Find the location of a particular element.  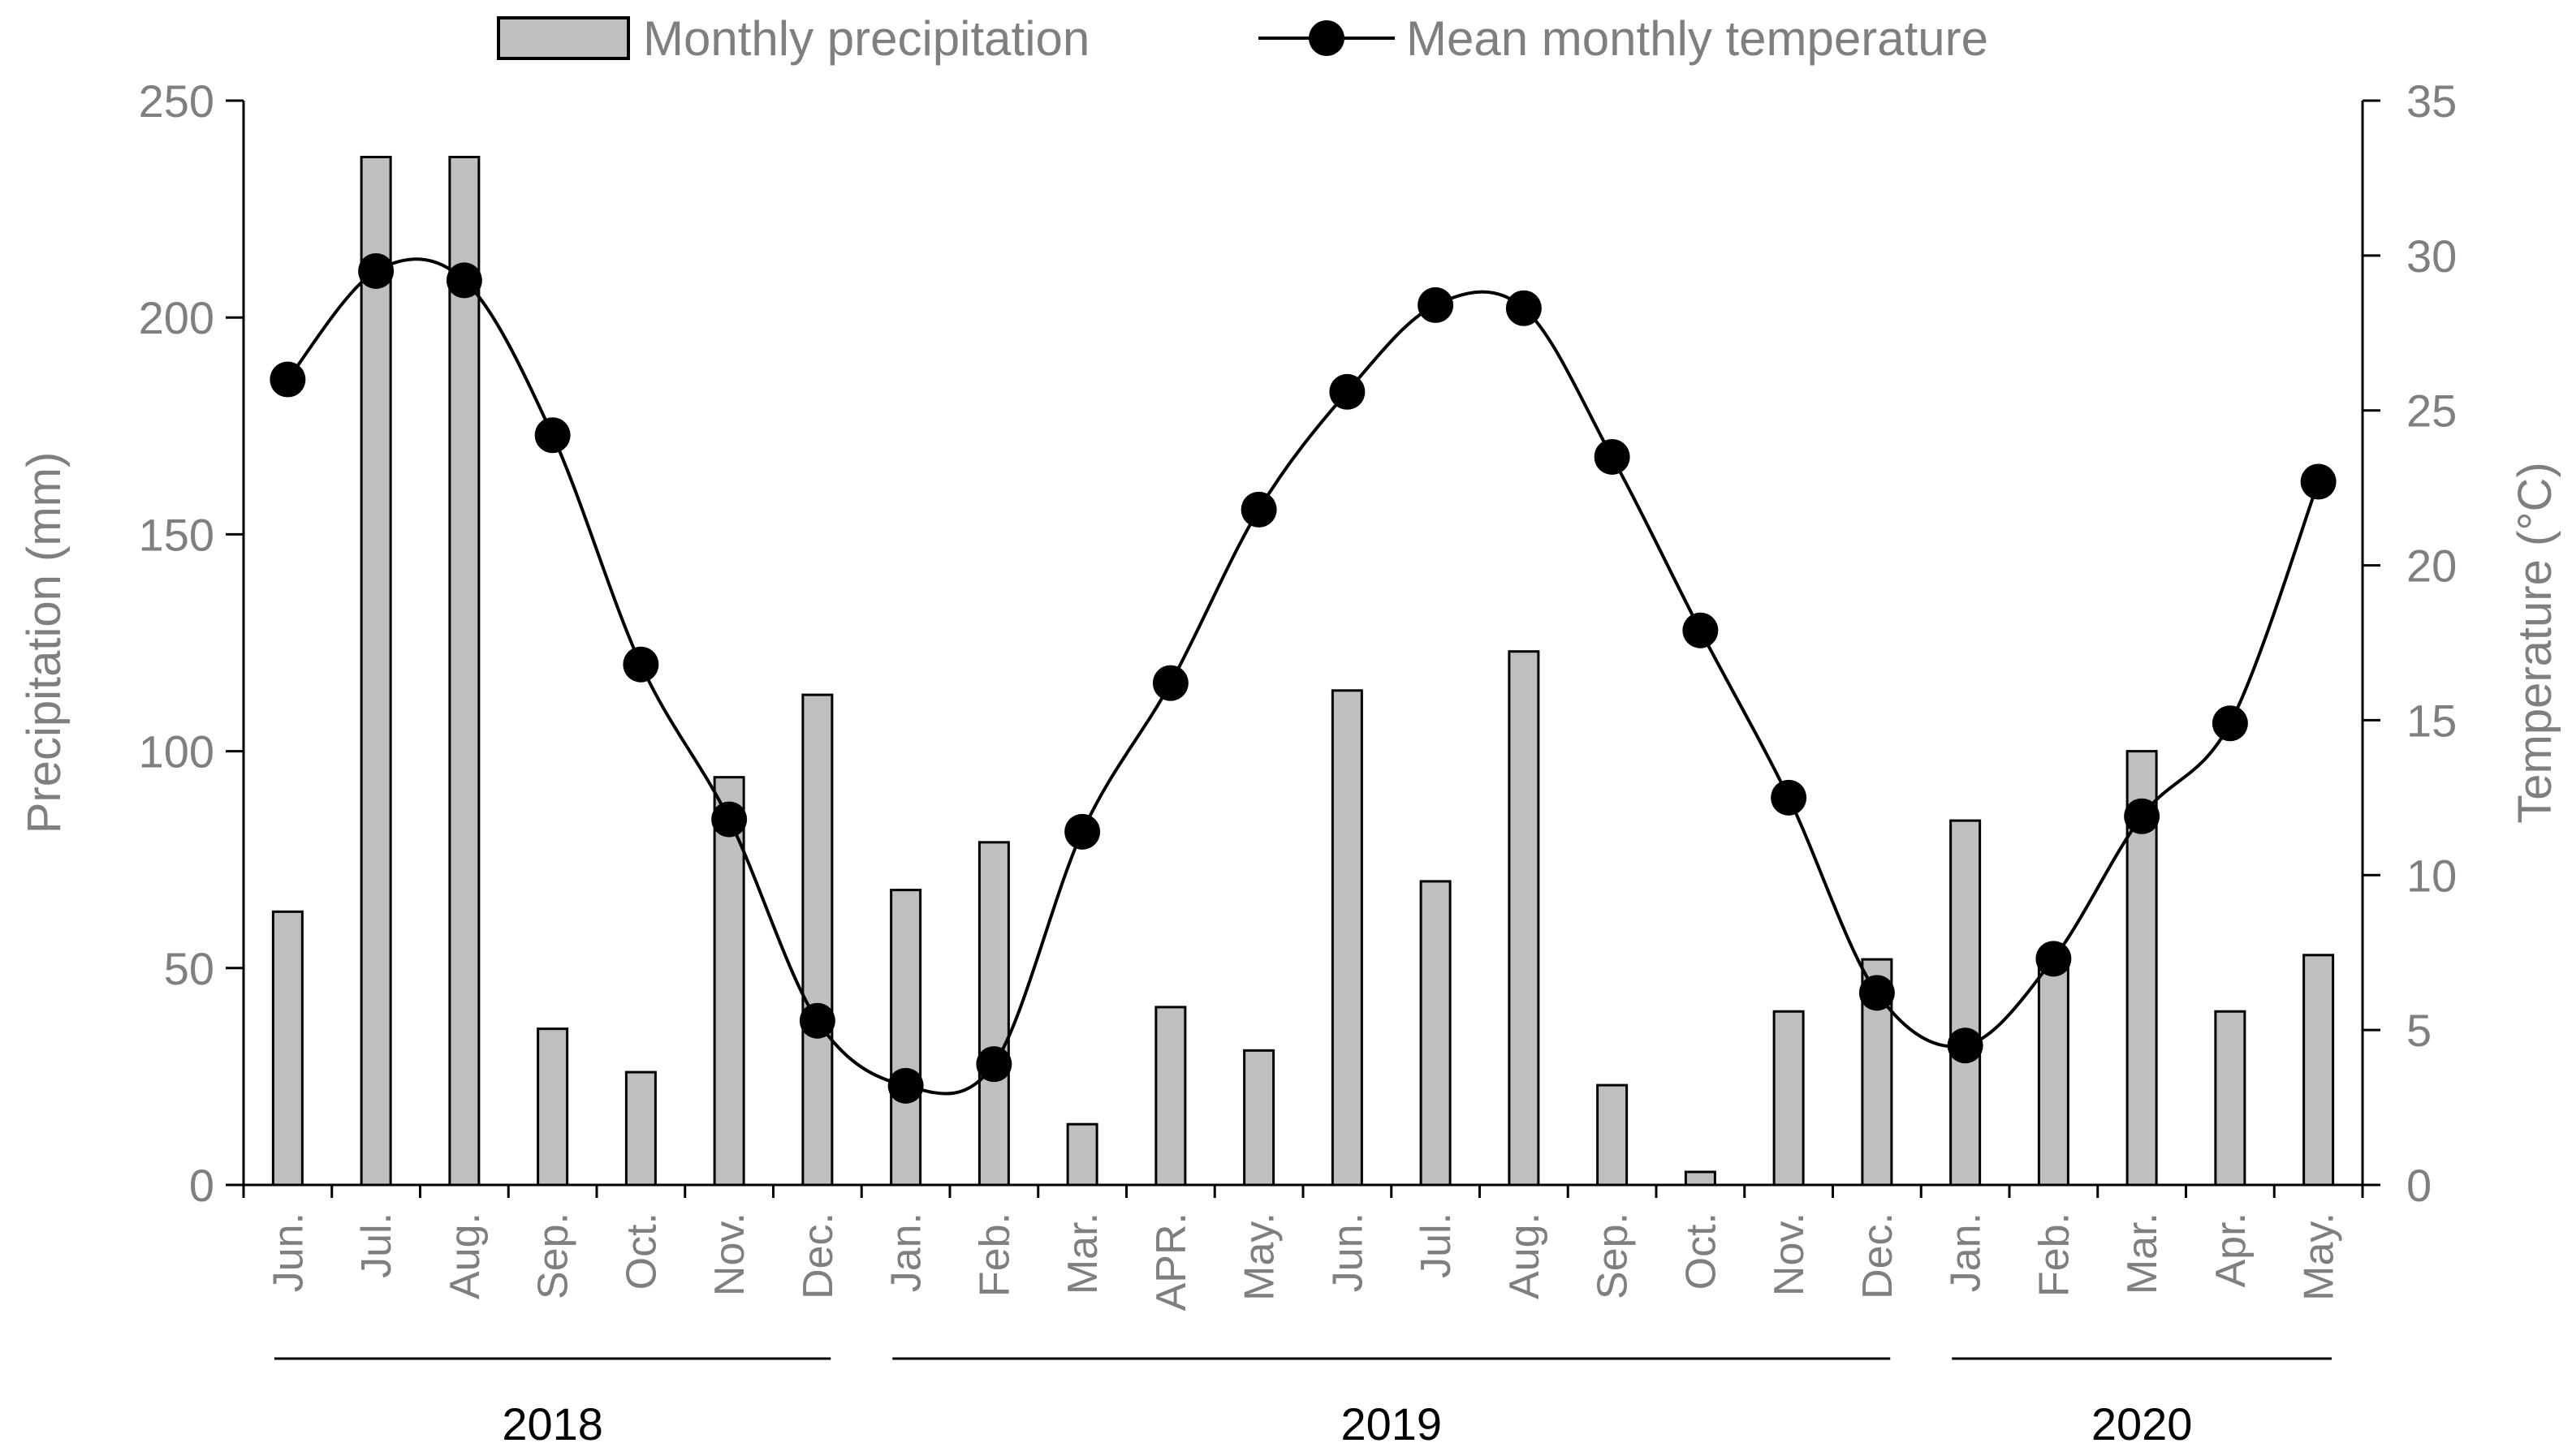

right-tick-label: 10 is located at coordinates (2431, 876).